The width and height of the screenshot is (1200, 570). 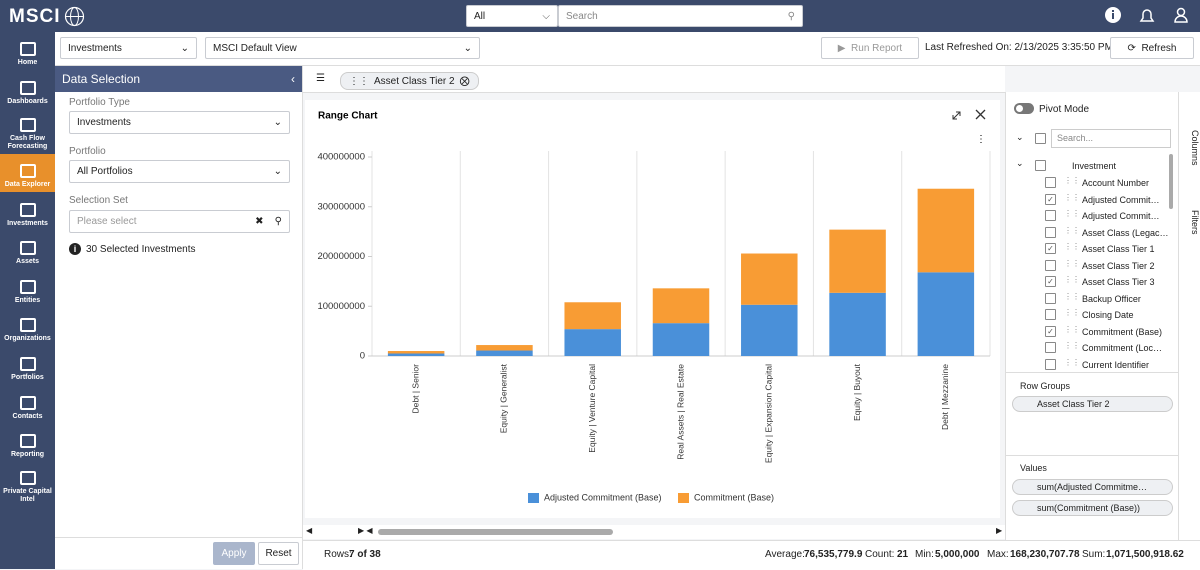 What do you see at coordinates (1171, 181) in the screenshot?
I see `list-scrollbar` at bounding box center [1171, 181].